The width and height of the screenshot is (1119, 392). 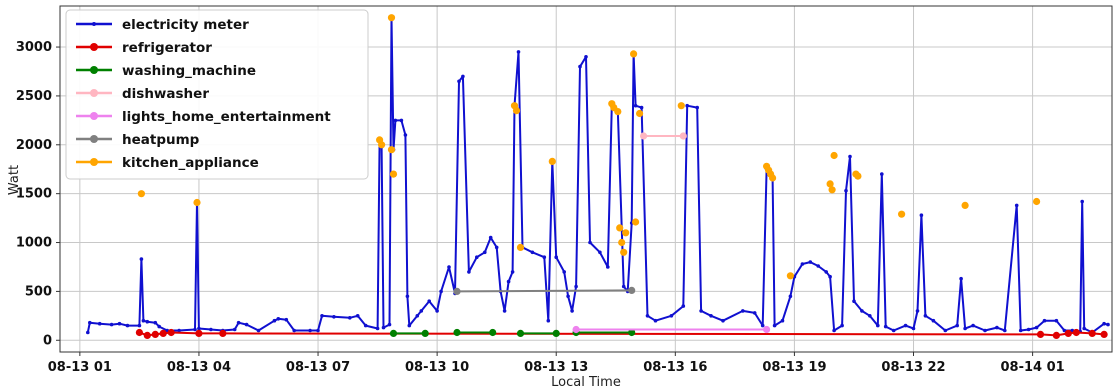 I want to click on series-heatpump, so click(x=544, y=290).